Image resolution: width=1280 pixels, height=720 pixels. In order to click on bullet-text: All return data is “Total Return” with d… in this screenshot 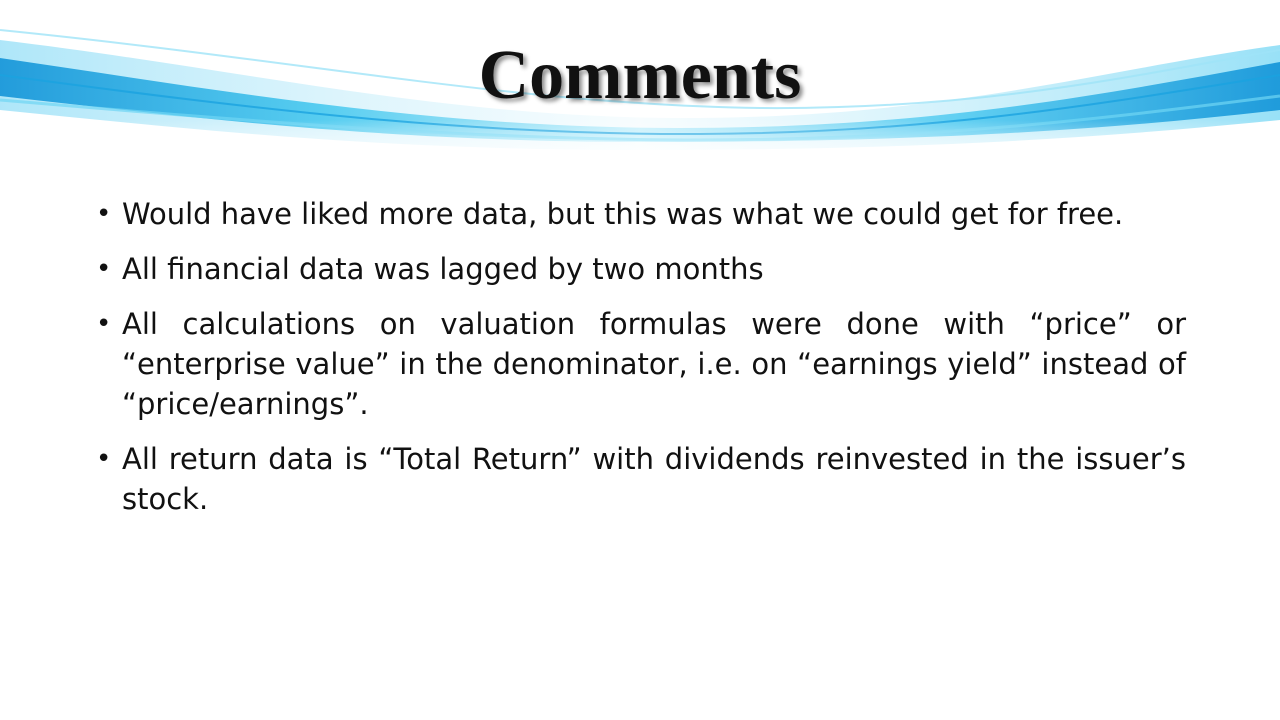, I will do `click(654, 479)`.